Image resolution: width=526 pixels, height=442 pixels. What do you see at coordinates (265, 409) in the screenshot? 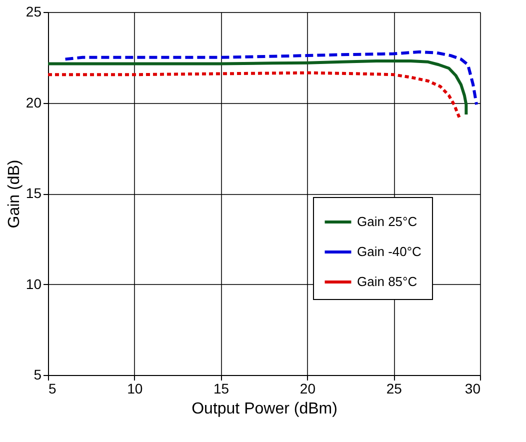
I see `x-axis-title: Output Power (dBm)` at bounding box center [265, 409].